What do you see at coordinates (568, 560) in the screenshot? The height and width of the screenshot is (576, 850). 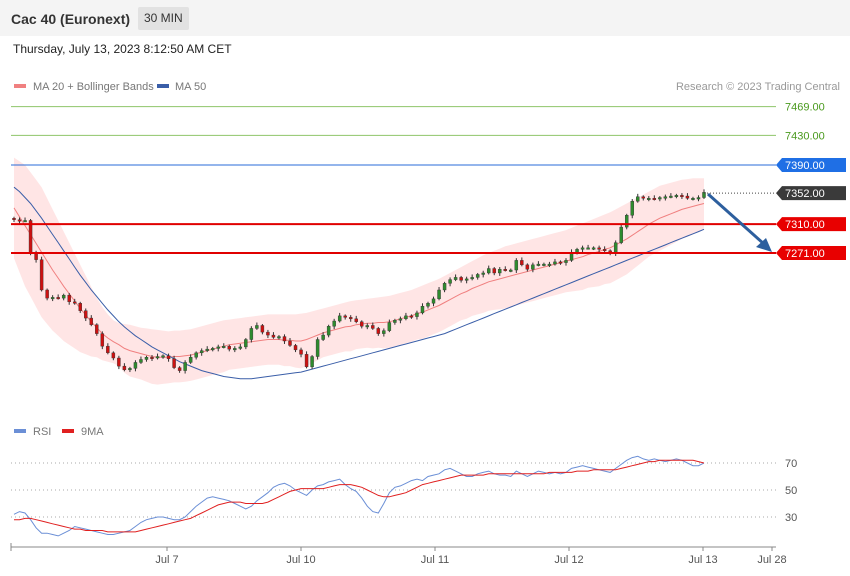 I see `x-tick-label: Jul 12` at bounding box center [568, 560].